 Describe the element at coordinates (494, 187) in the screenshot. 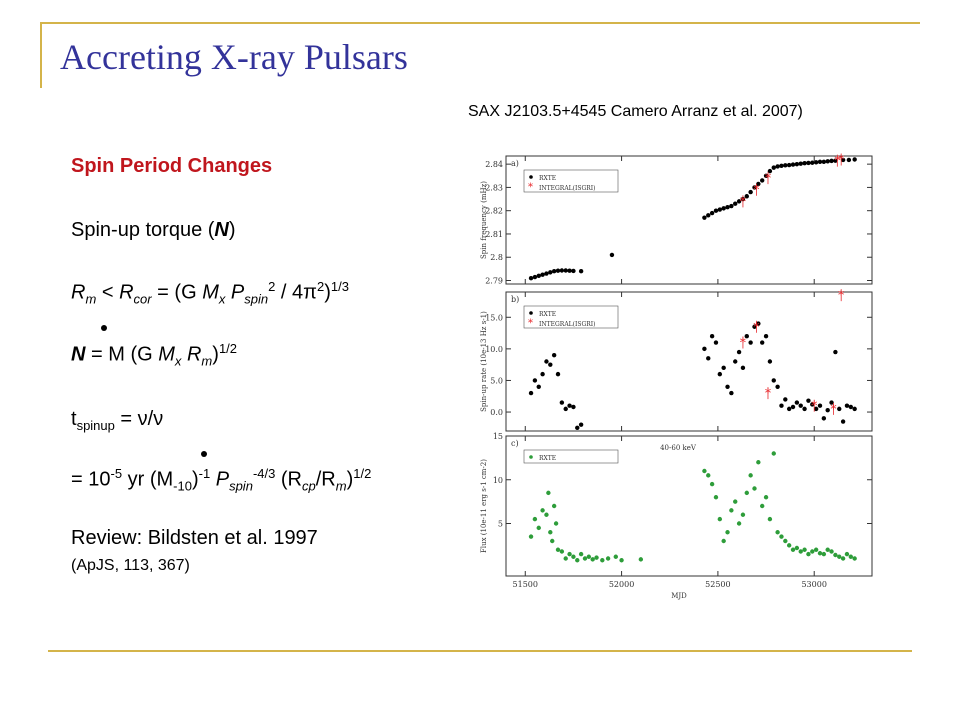

I see `y-tick-label: 2.83` at that location.